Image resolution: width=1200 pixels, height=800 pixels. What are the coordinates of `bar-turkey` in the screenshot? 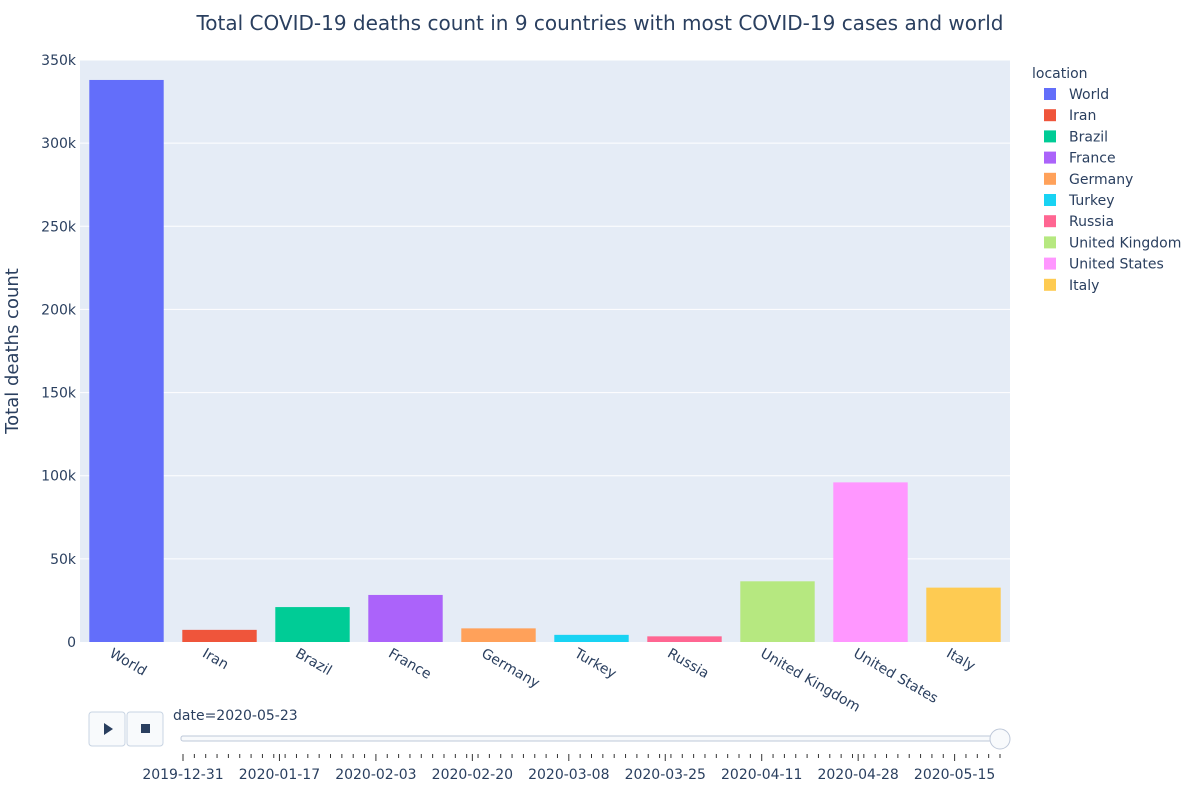 It's located at (591, 638).